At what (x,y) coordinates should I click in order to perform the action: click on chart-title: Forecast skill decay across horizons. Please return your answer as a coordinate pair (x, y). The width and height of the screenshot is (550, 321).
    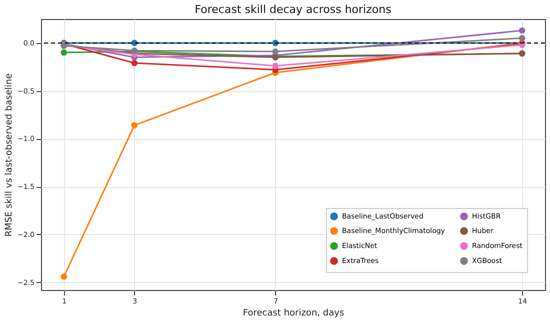
    Looking at the image, I should click on (293, 9).